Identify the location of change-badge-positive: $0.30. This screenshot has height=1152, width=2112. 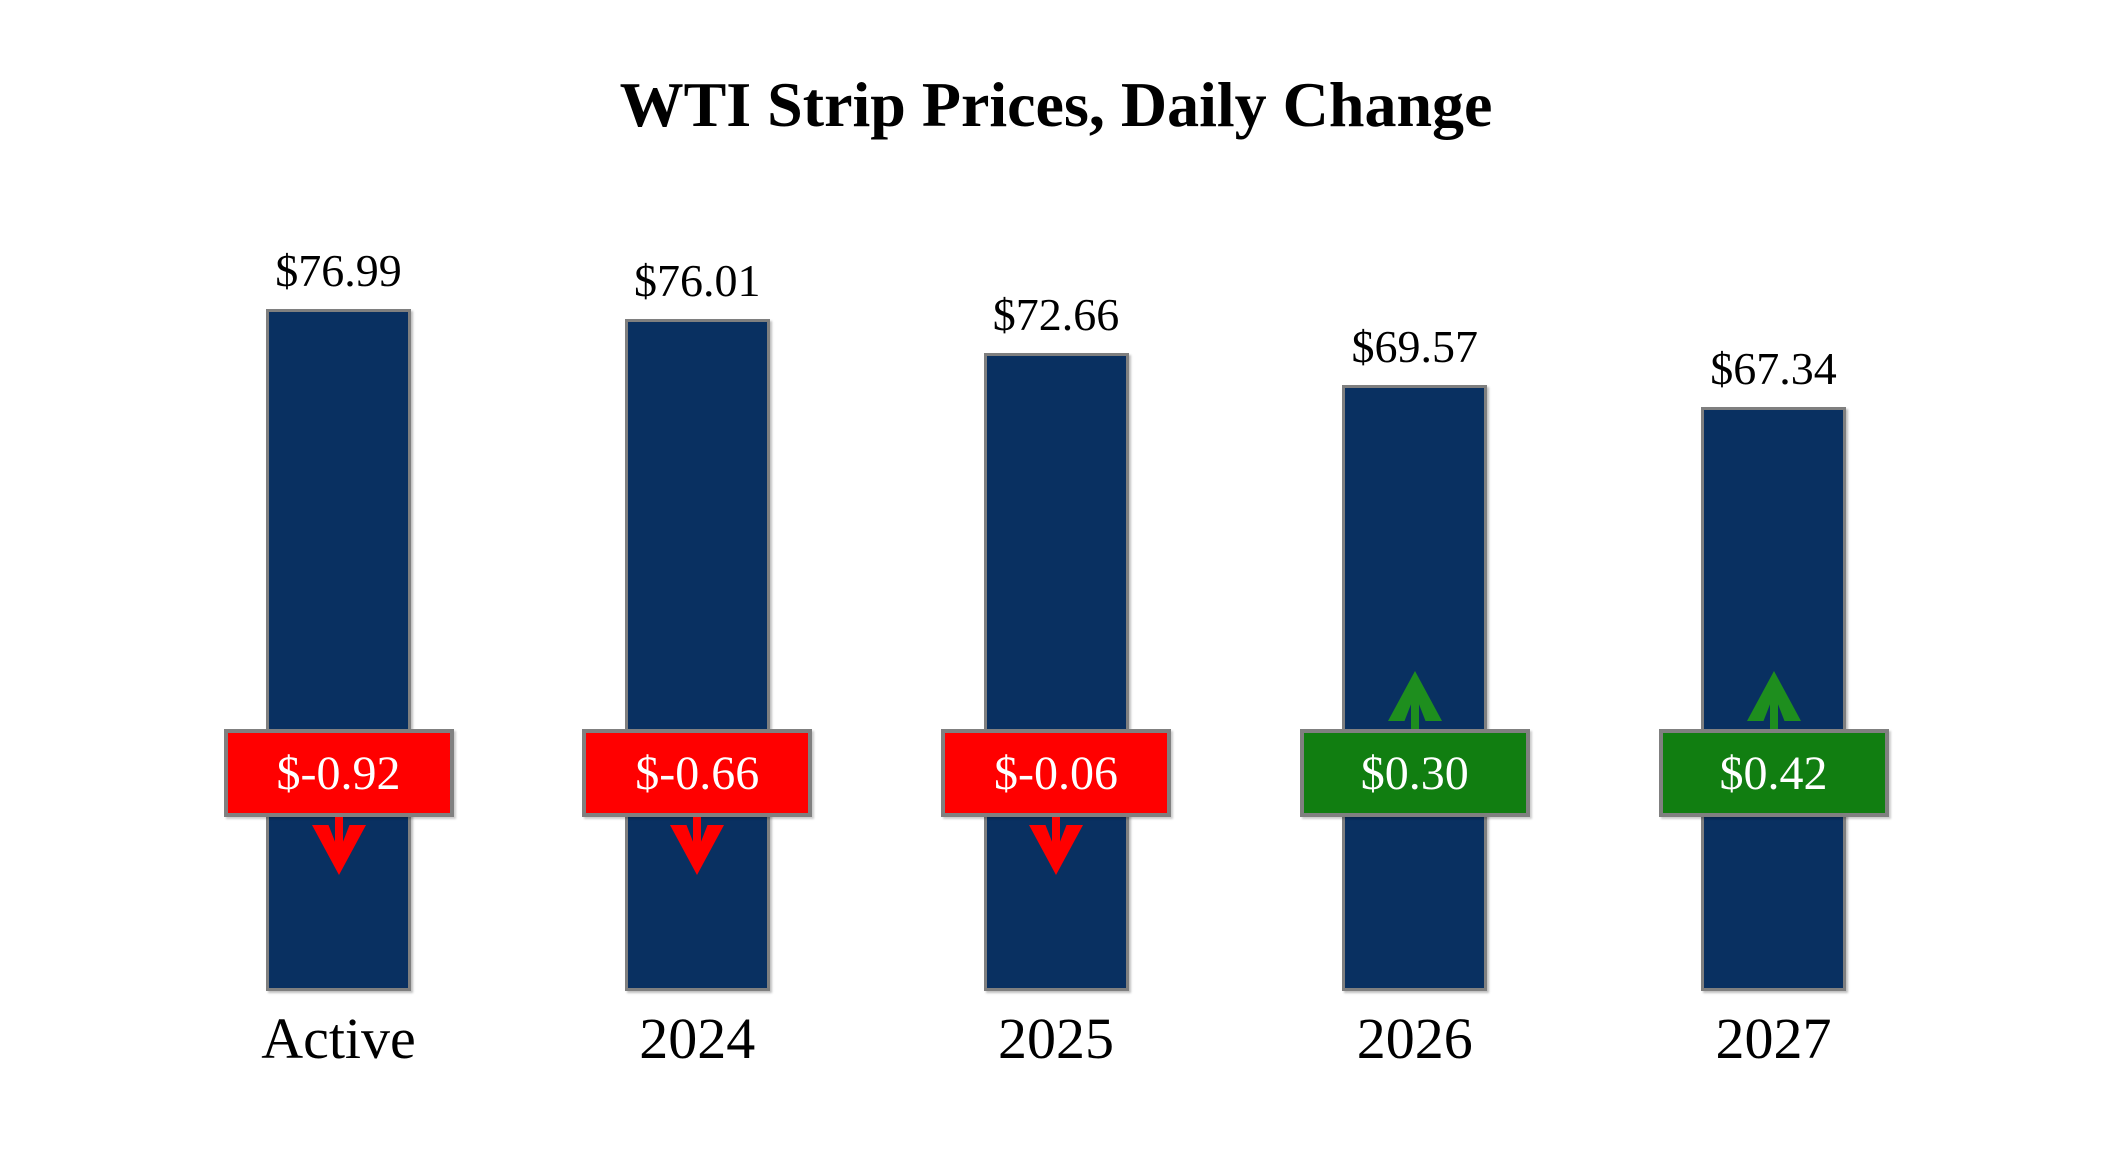
(1414, 773).